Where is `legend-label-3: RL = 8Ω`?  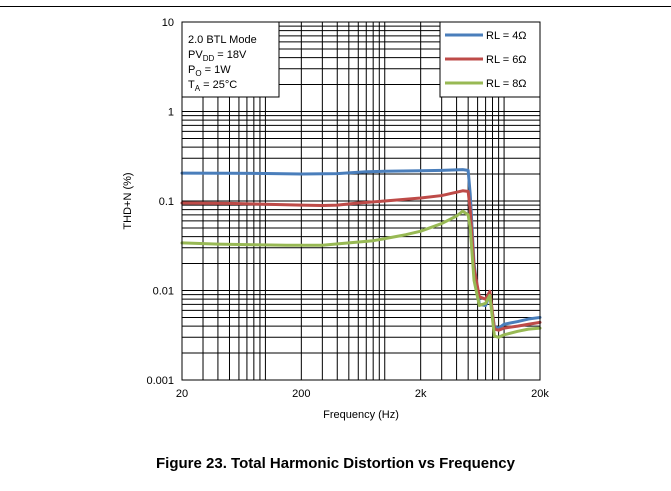 legend-label-3: RL = 8Ω is located at coordinates (506, 84).